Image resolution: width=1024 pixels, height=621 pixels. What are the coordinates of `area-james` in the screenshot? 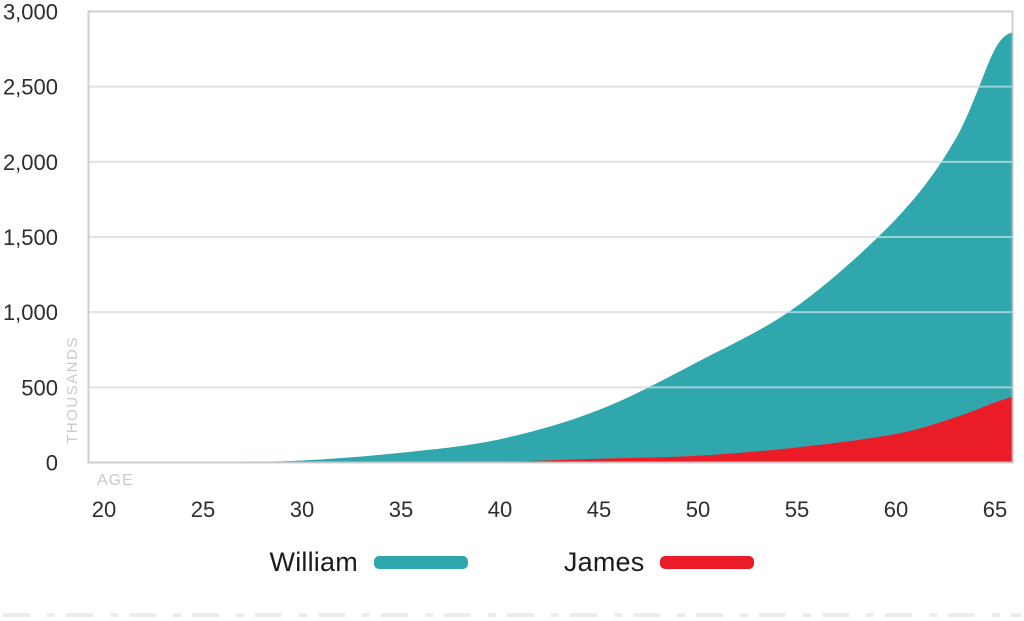 It's located at (550, 429).